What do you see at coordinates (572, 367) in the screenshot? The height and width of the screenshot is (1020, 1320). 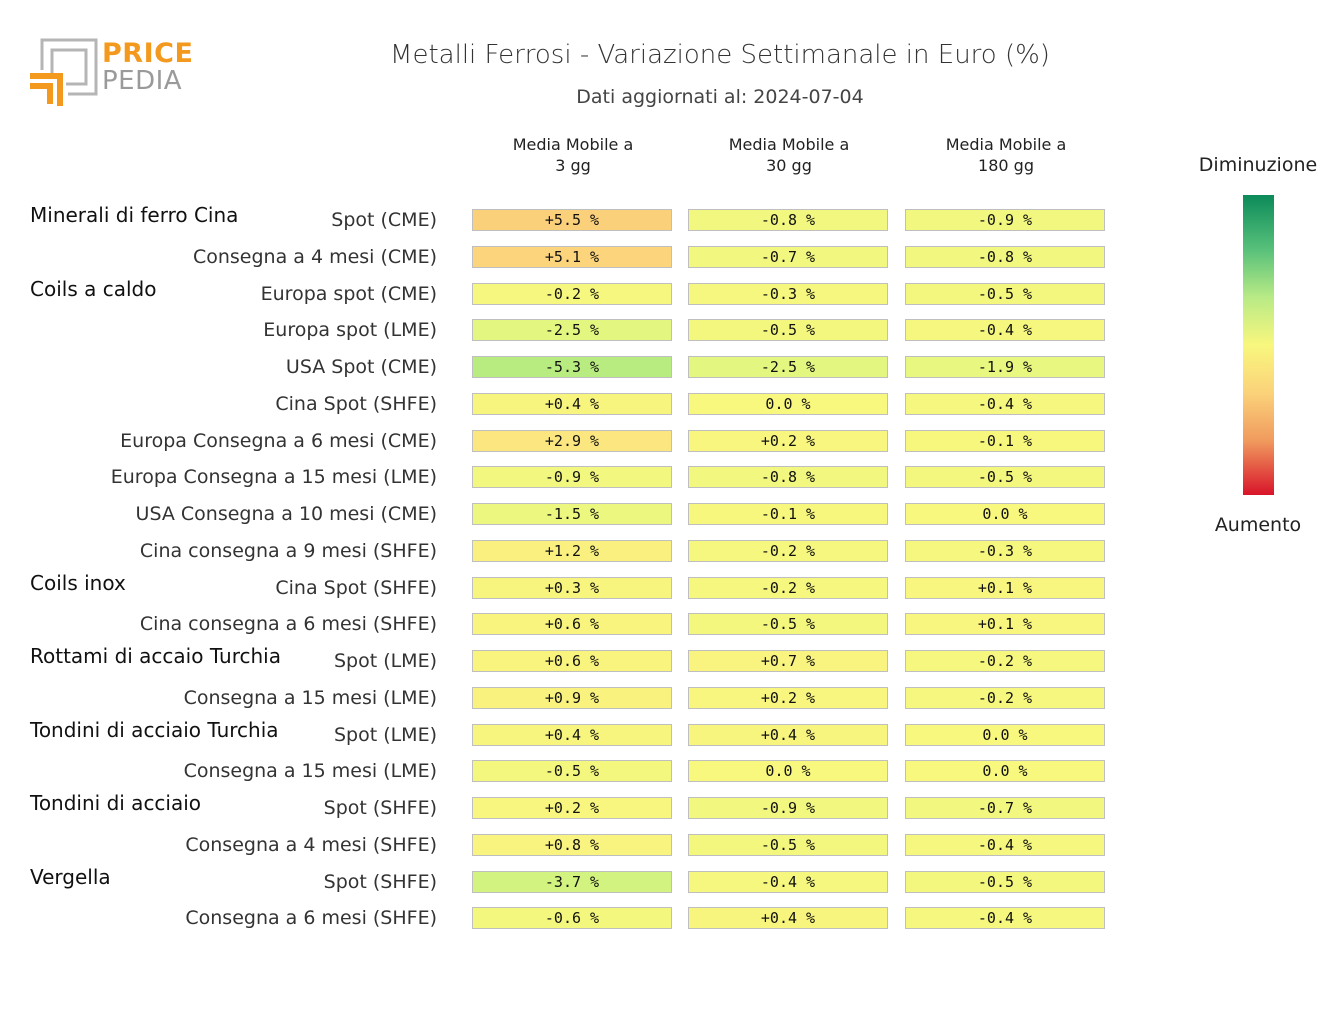 I see `heatmap-cell: -5.3 %` at bounding box center [572, 367].